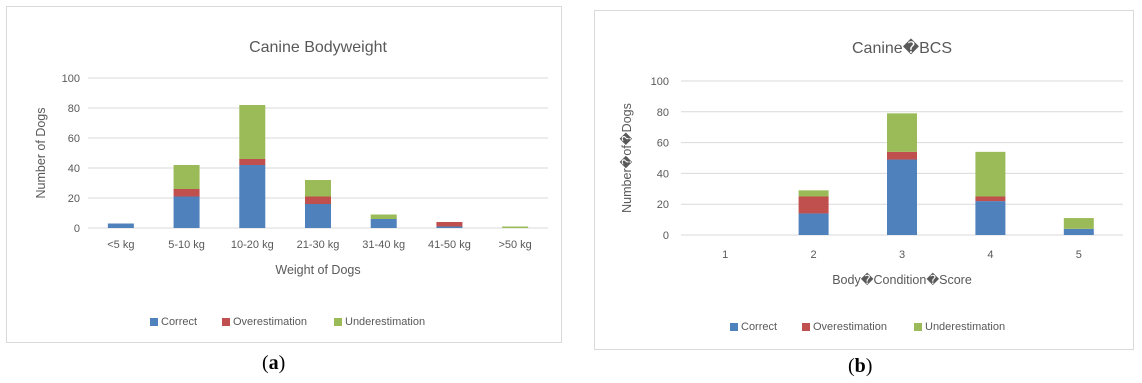 This screenshot has height=383, width=1142. I want to click on panel-label-a-letter: a, so click(273, 363).